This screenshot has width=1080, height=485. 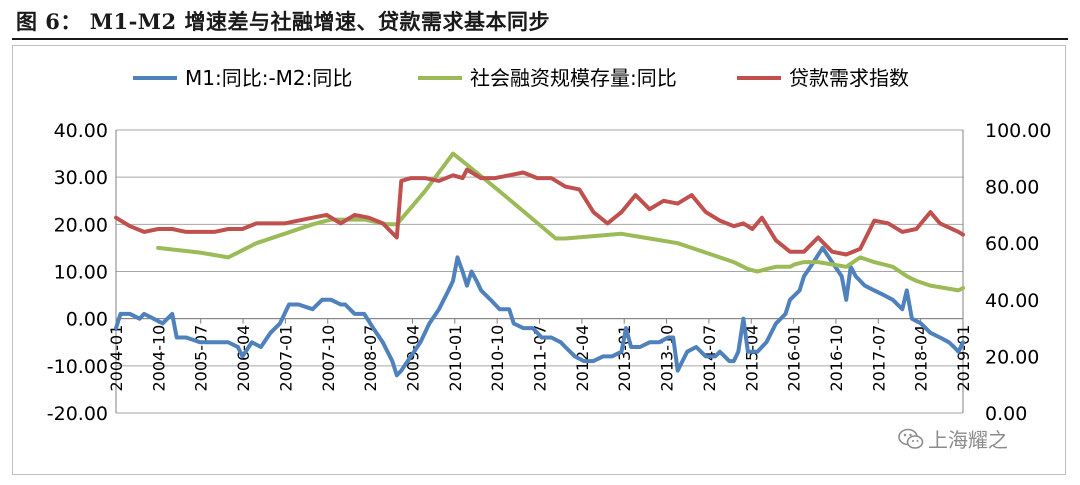 What do you see at coordinates (1018, 272) in the screenshot?
I see `right-axis-ticks: 100.00 80.00 60.00 40.00 20.00 0.00` at bounding box center [1018, 272].